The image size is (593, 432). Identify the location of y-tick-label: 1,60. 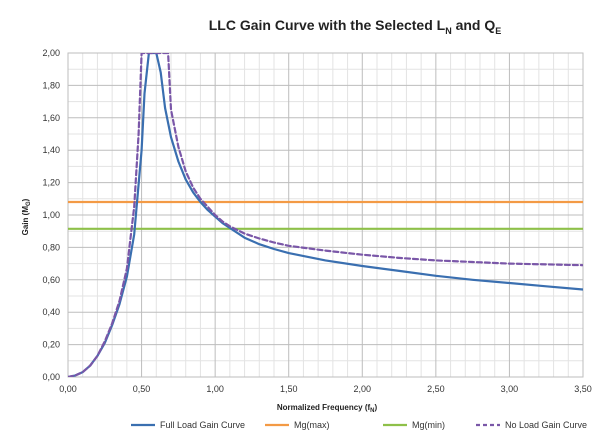
(51, 118).